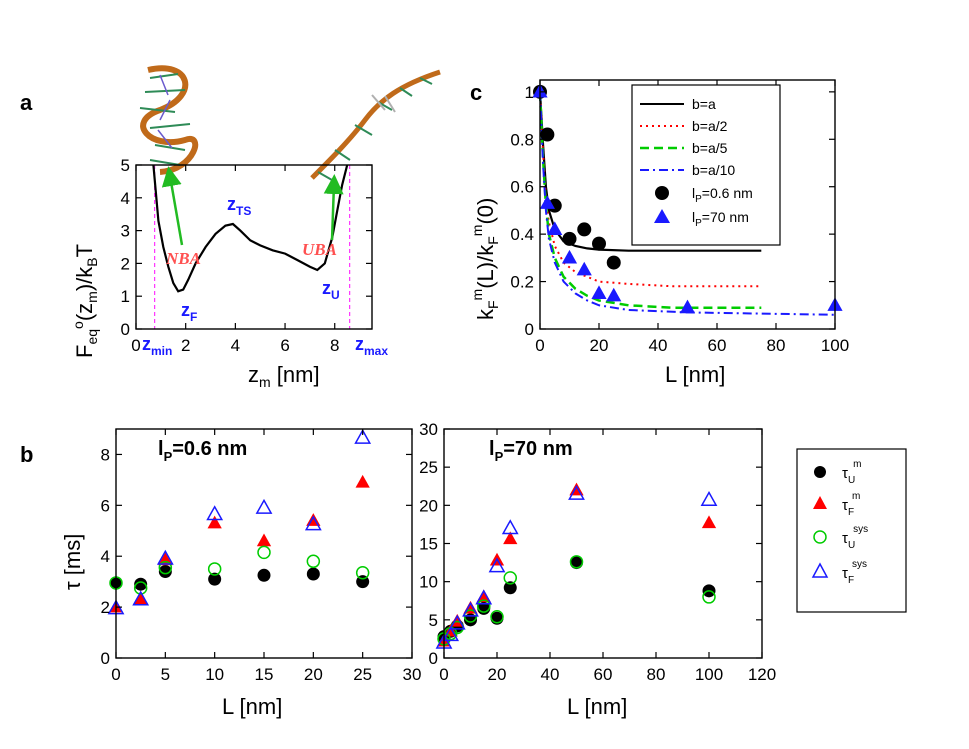 The image size is (969, 749). What do you see at coordinates (443, 674) in the screenshot?
I see `b_right-xtick-label: 0` at bounding box center [443, 674].